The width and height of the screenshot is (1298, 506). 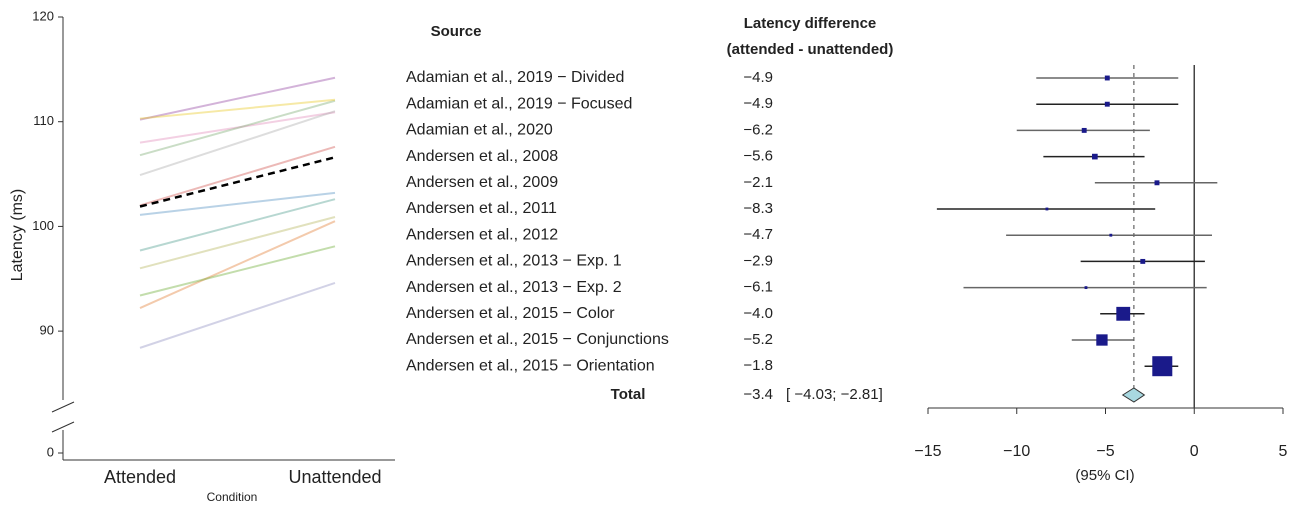 I want to click on y-tick-label: 100, so click(x=43, y=225).